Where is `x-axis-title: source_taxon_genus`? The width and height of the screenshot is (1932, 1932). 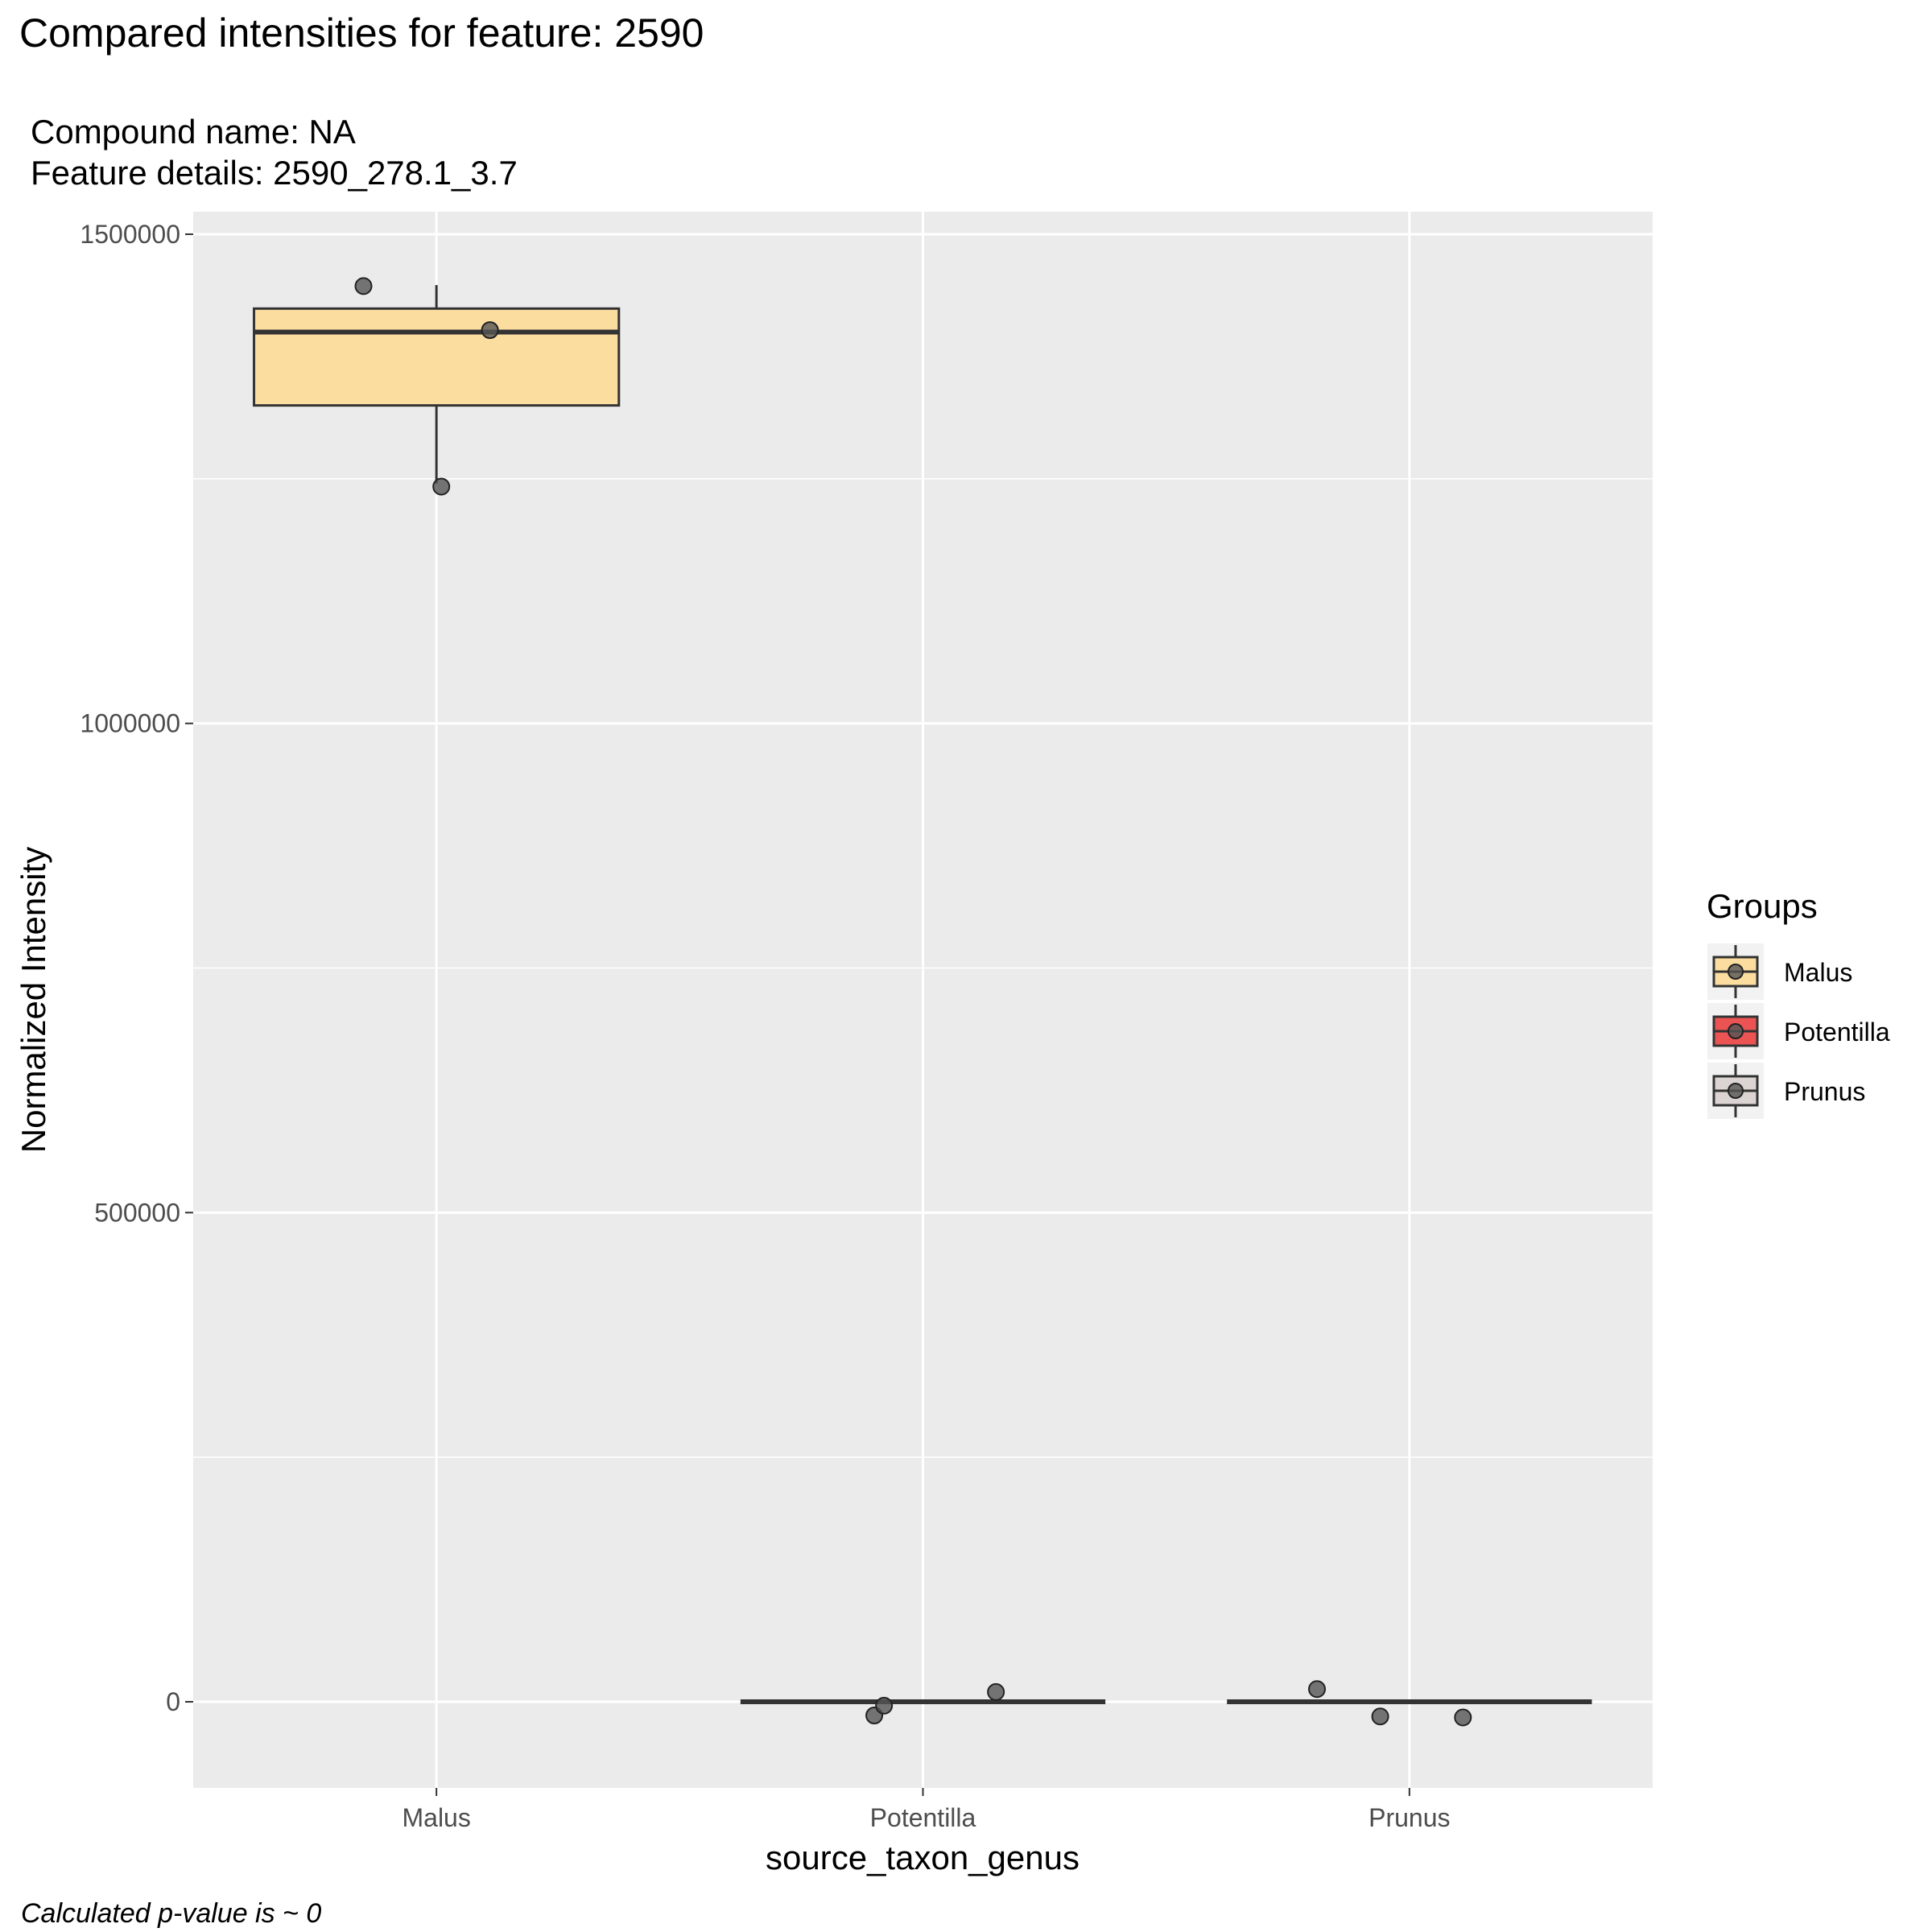
x-axis-title: source_taxon_genus is located at coordinates (923, 1857).